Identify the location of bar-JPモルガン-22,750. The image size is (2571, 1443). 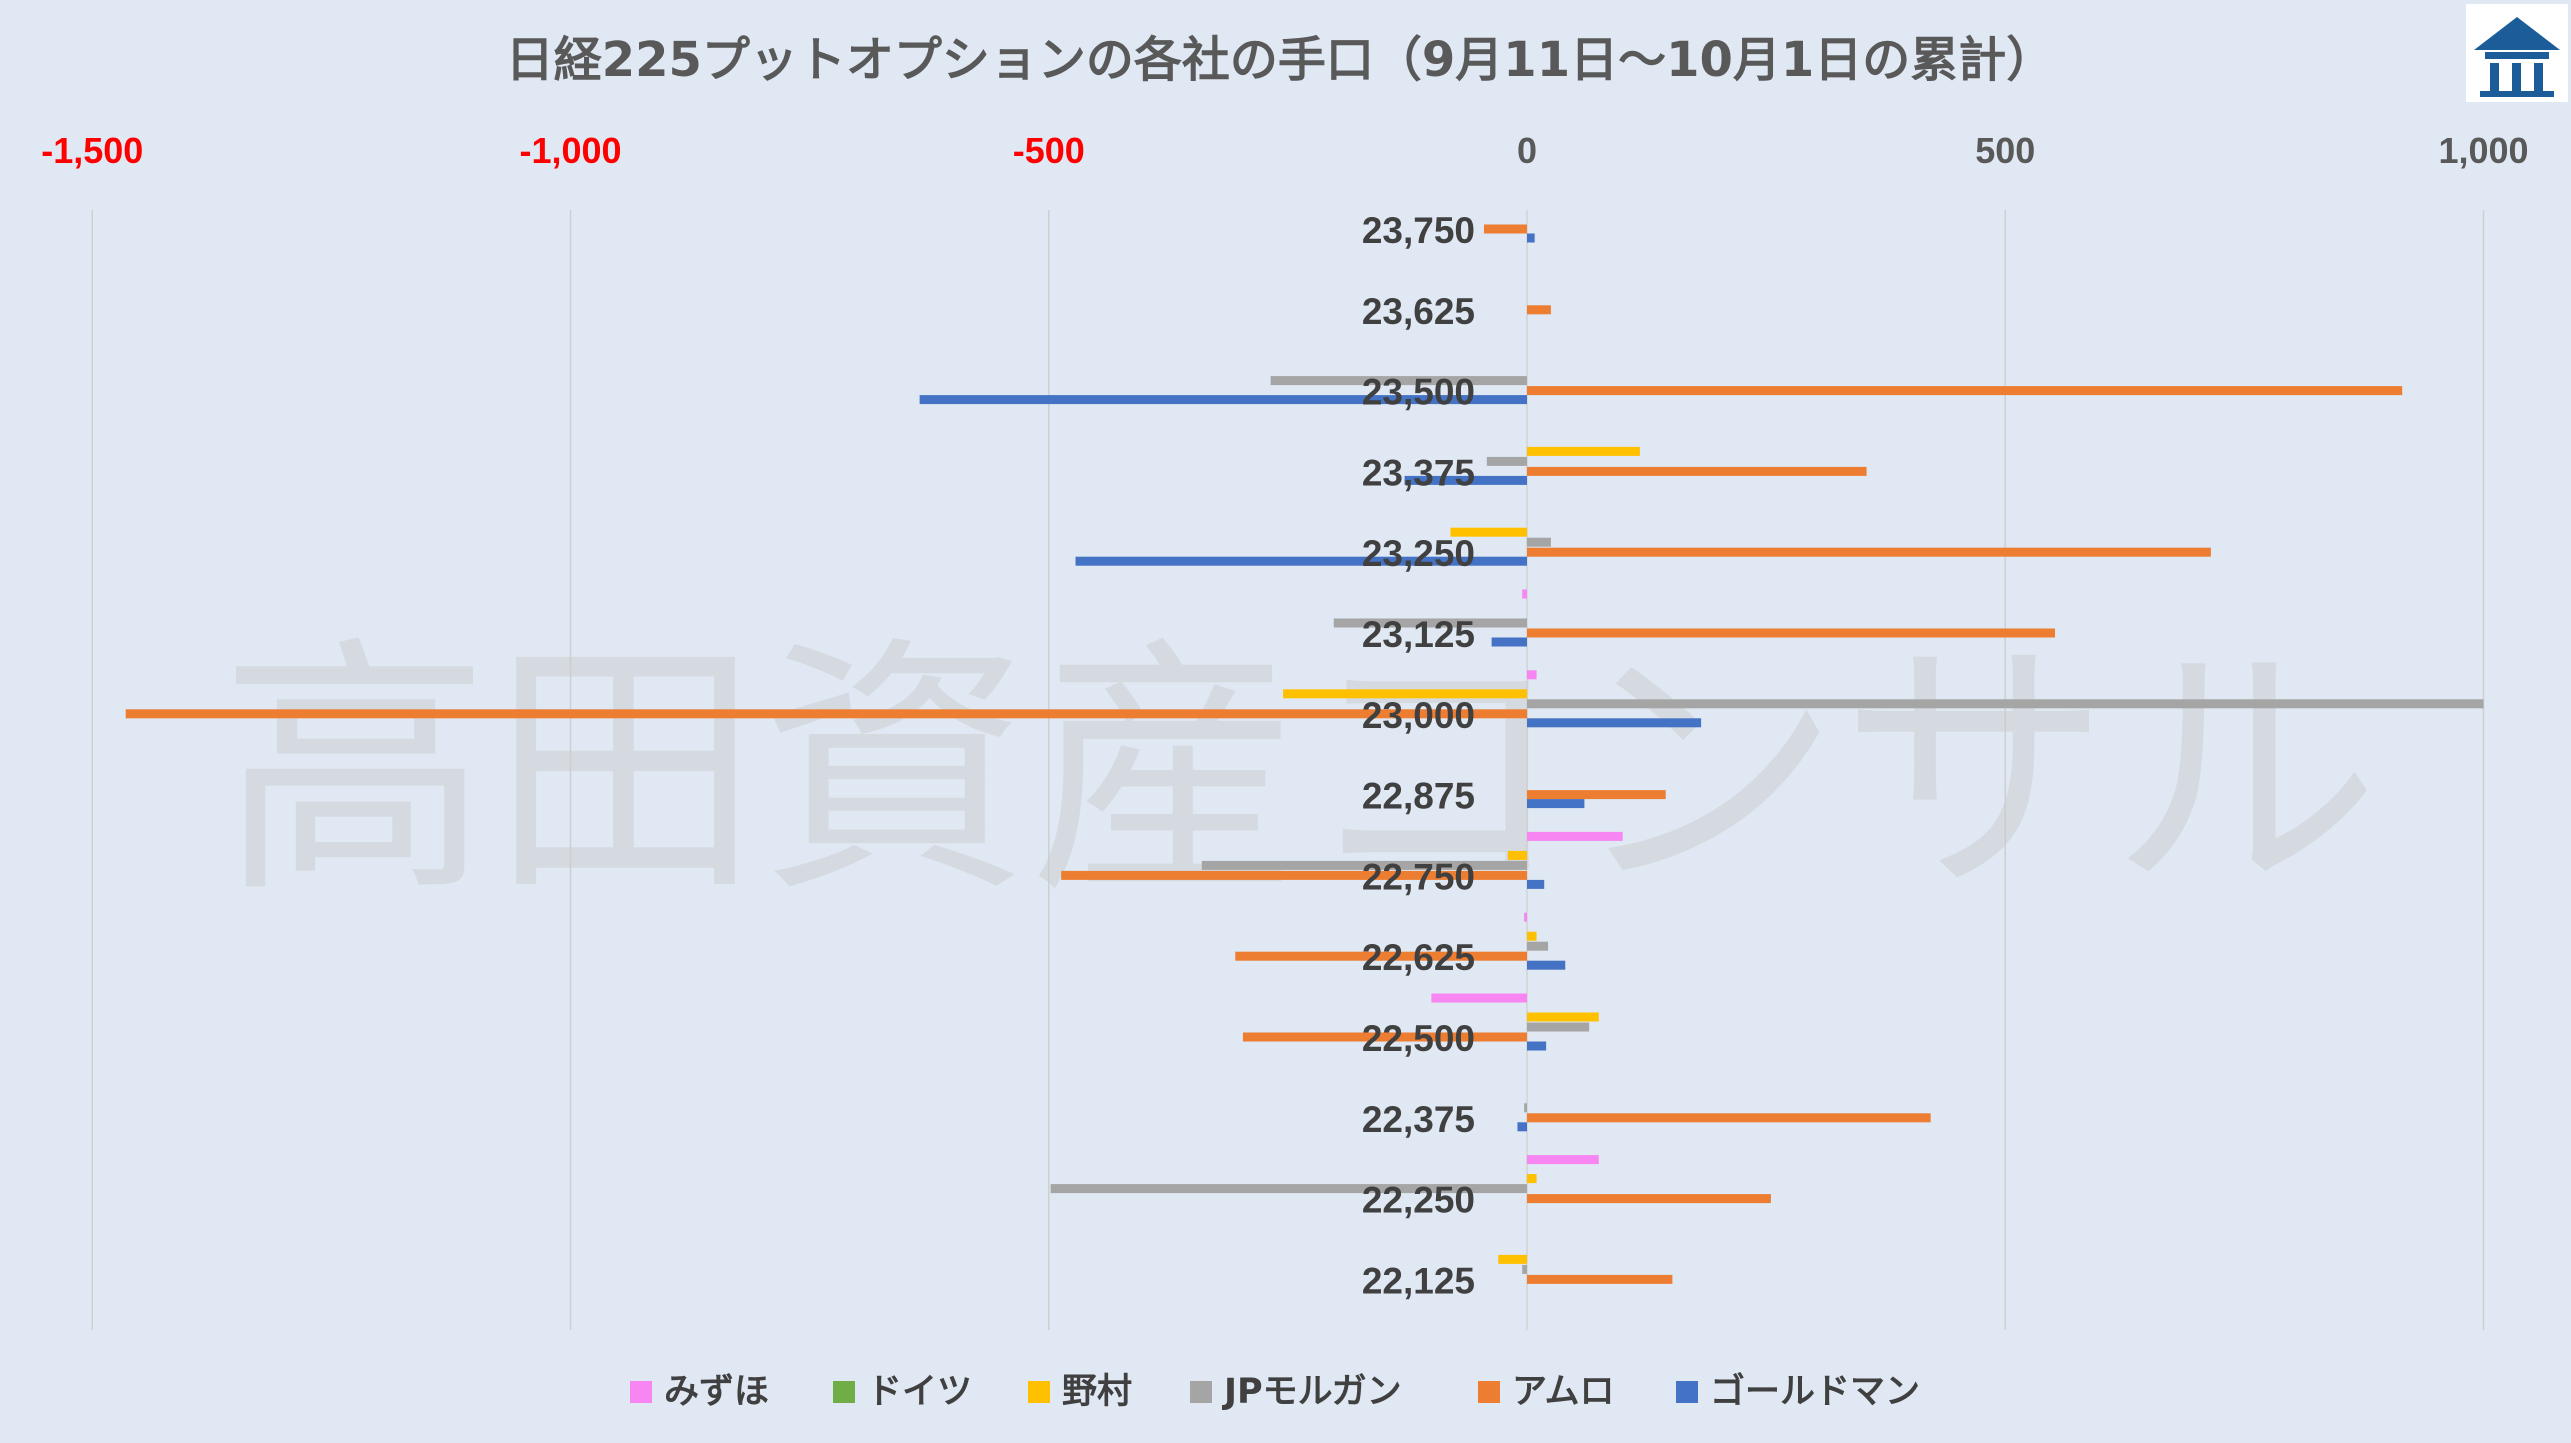
(1364, 865).